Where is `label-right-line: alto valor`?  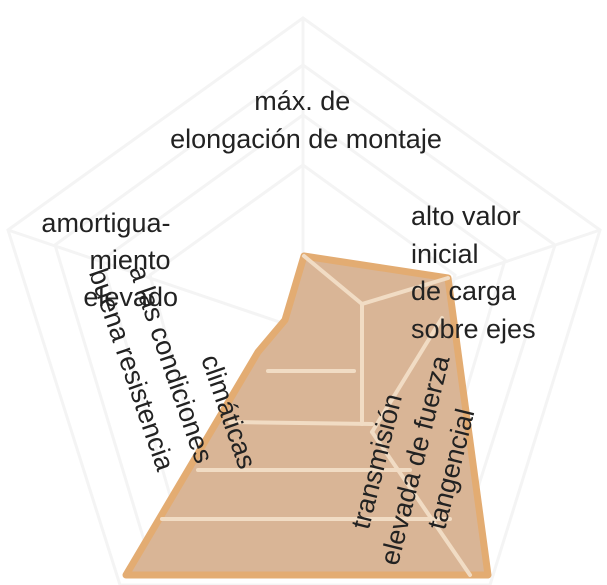
label-right-line: alto valor is located at coordinates (466, 216).